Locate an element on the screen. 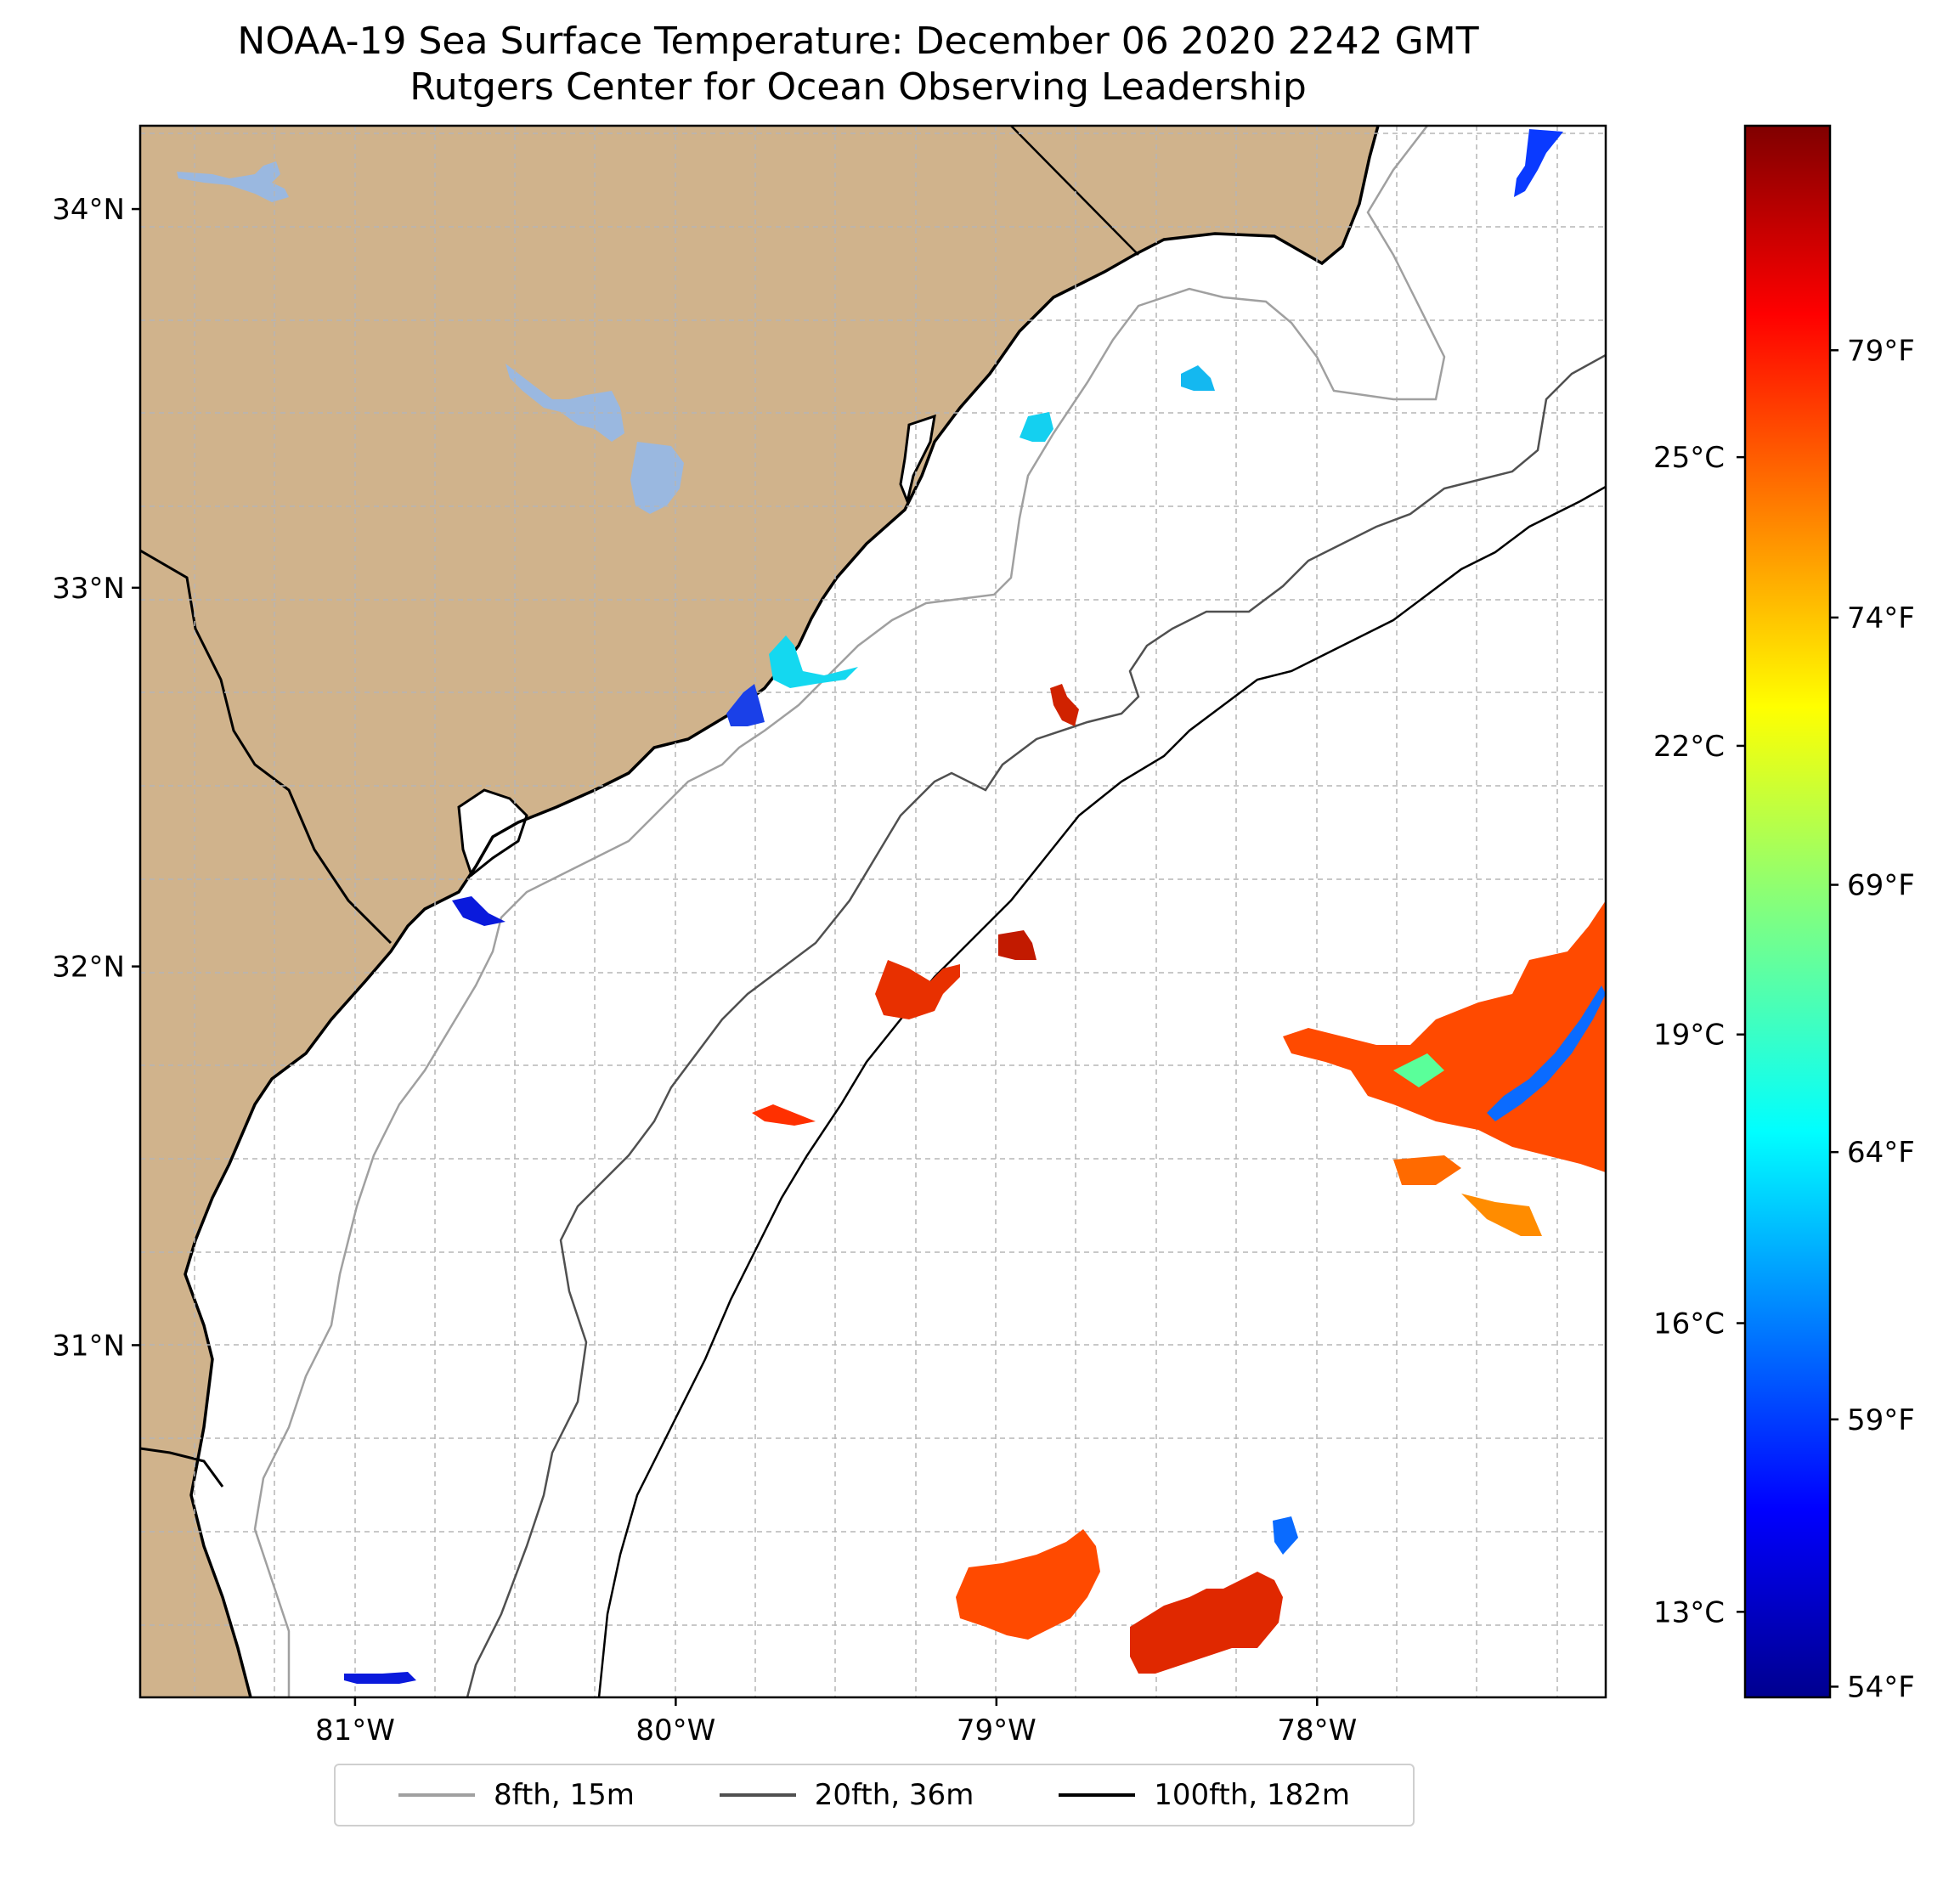 This screenshot has height=1880, width=1960. sst-patch-mid-warm-c is located at coordinates (784, 1115).